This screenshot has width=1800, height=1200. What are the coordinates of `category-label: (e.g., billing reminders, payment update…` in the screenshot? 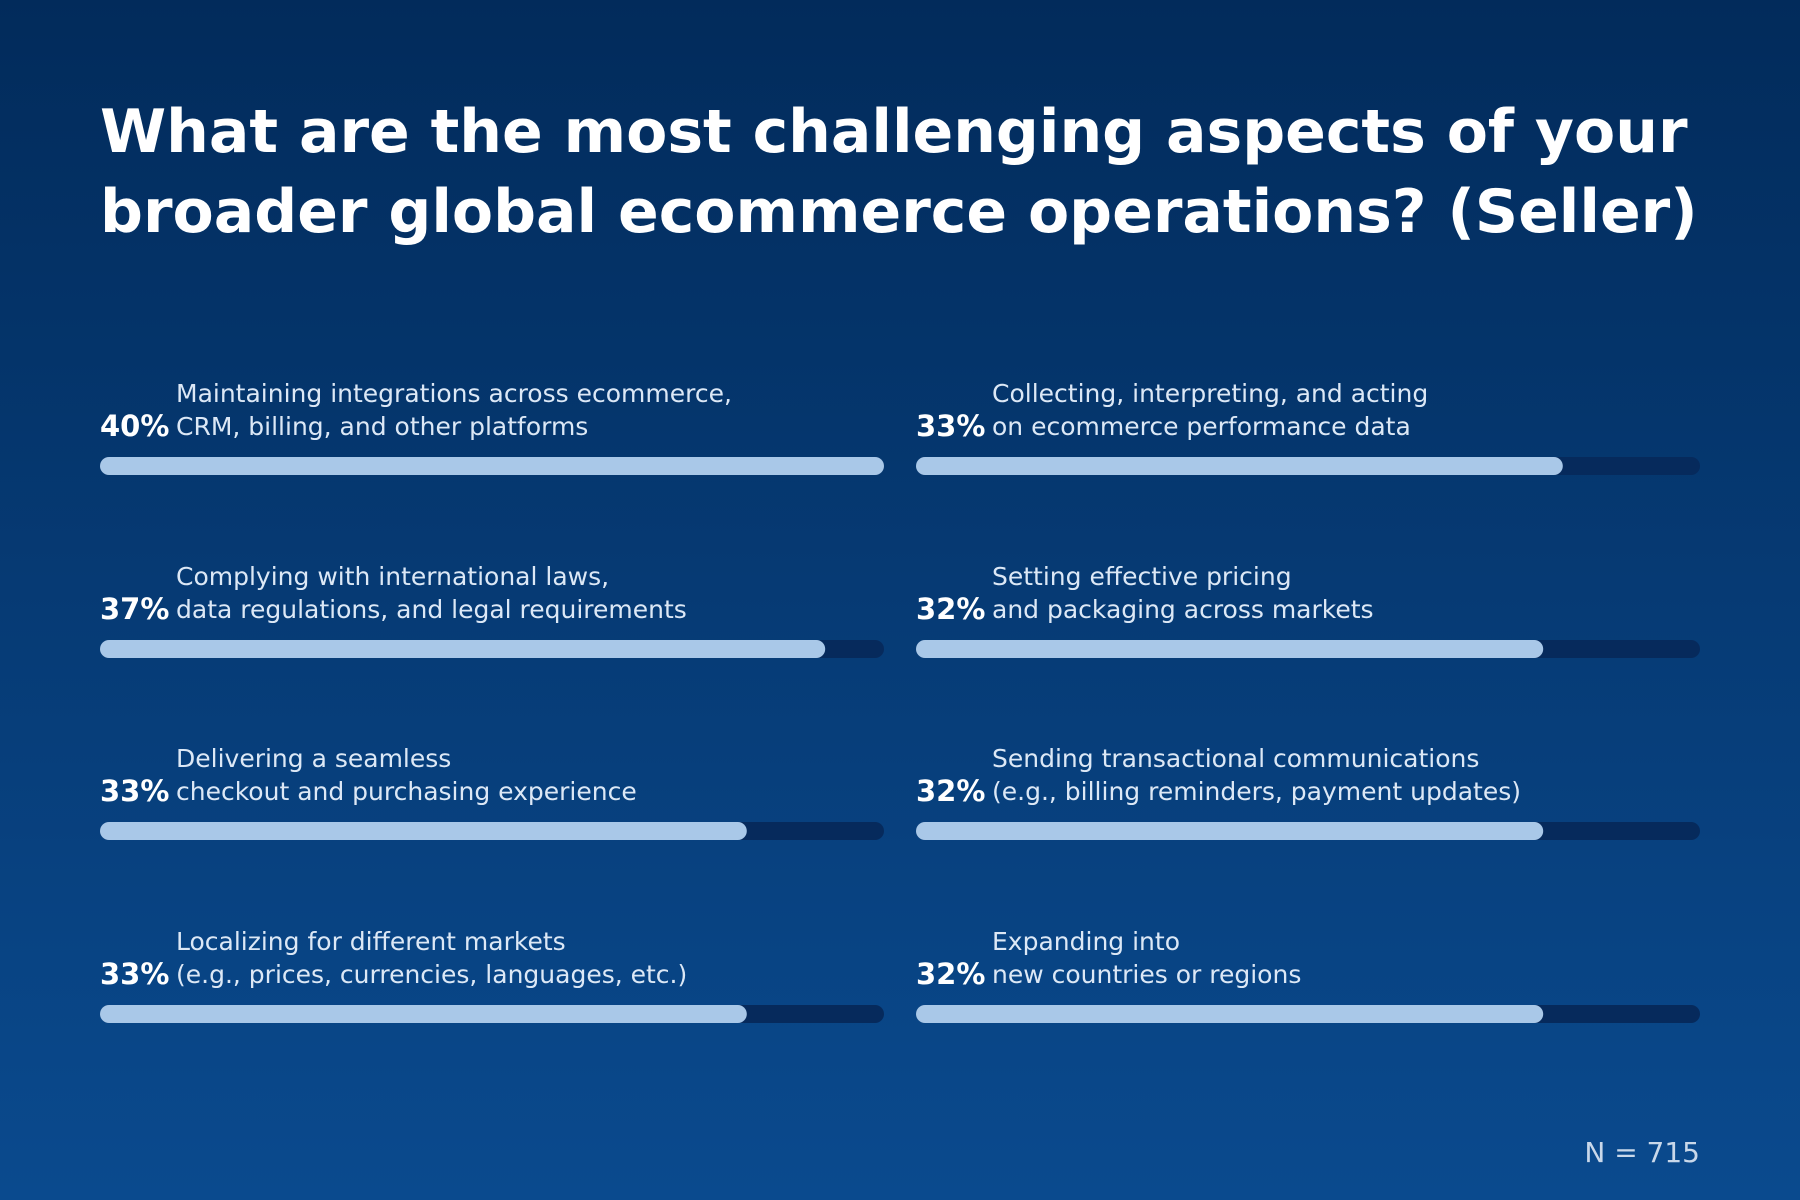 It's located at (1256, 791).